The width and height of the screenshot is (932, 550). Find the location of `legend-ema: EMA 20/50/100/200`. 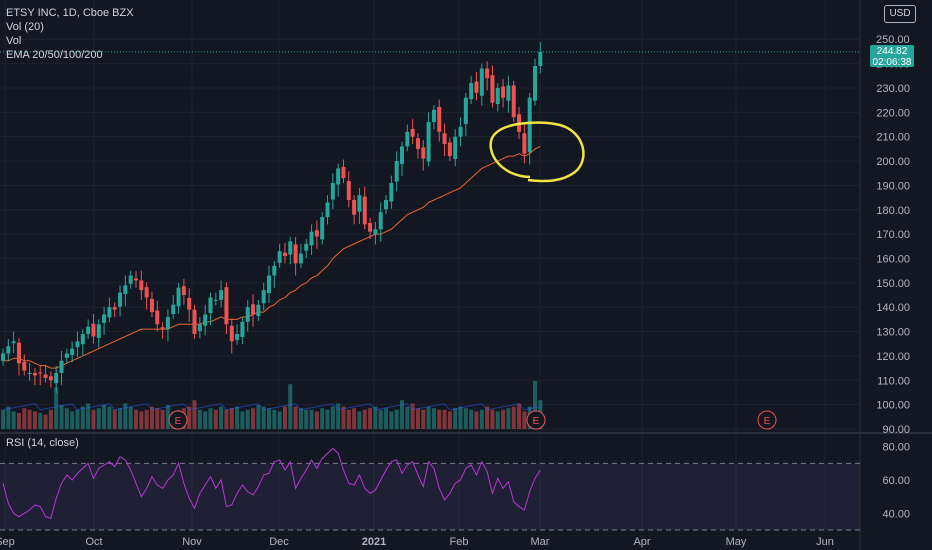

legend-ema: EMA 20/50/100/200 is located at coordinates (54, 55).